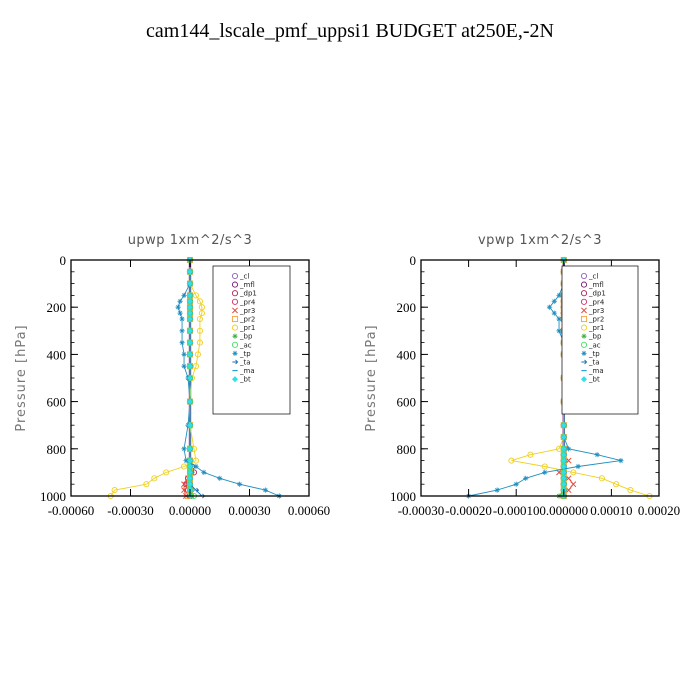 The height and width of the screenshot is (700, 700). Describe the element at coordinates (516, 510) in the screenshot. I see `panel-2-x-tick-label: -0.00010` at that location.